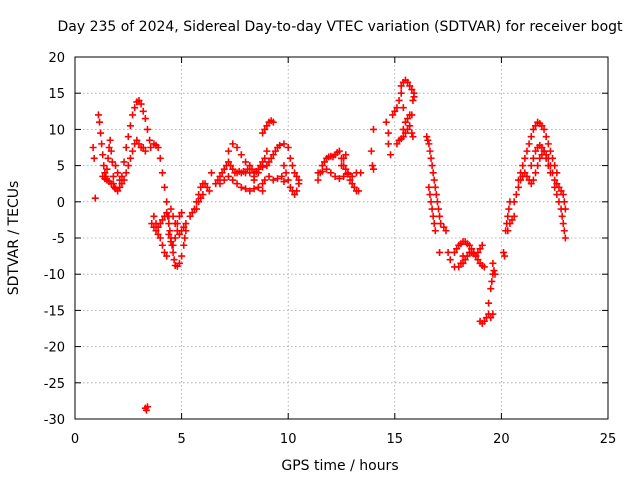 This screenshot has width=640, height=480. What do you see at coordinates (54, 348) in the screenshot?
I see `y-tick-label: -20` at bounding box center [54, 348].